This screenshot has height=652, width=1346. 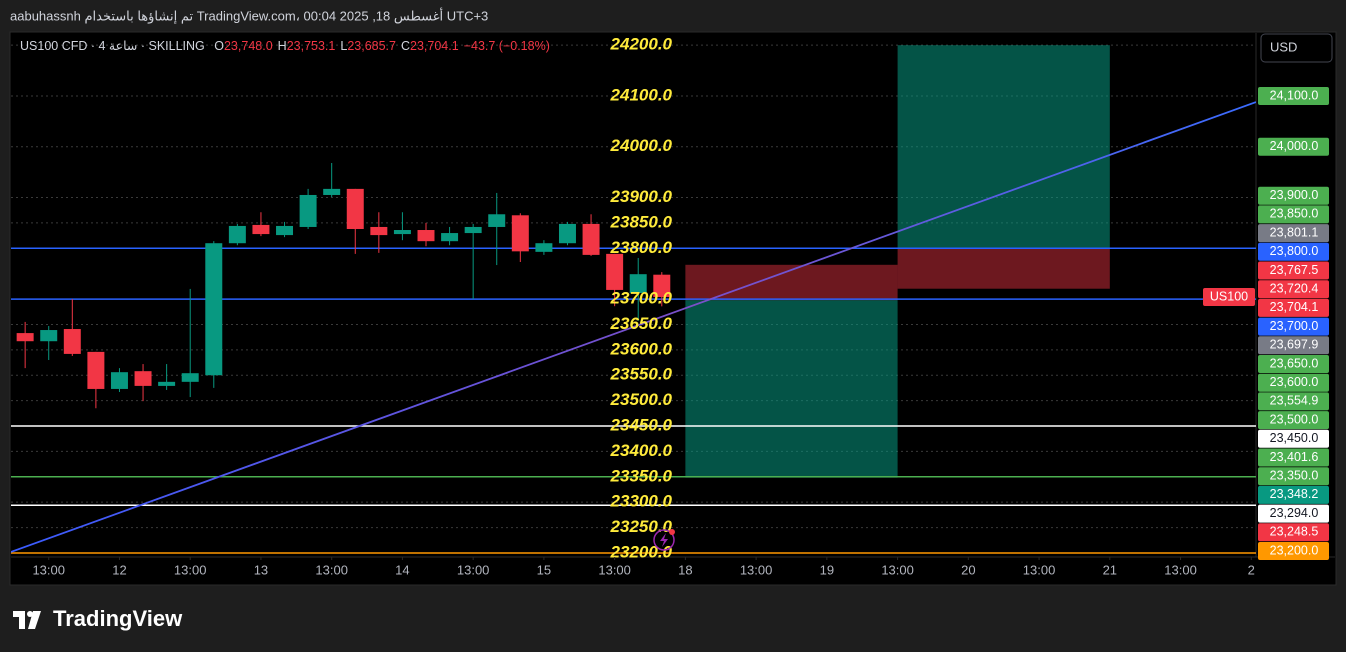 I want to click on level-label: 23500.0, so click(x=641, y=399).